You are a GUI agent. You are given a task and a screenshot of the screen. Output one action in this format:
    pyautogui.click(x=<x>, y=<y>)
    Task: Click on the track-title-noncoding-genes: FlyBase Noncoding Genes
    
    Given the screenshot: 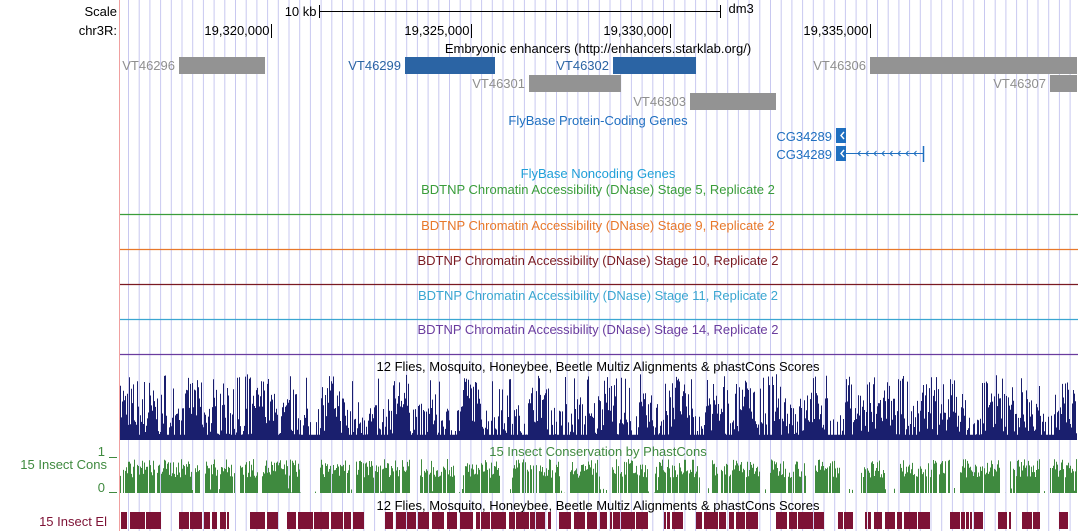 What is the action you would take?
    pyautogui.click(x=598, y=173)
    